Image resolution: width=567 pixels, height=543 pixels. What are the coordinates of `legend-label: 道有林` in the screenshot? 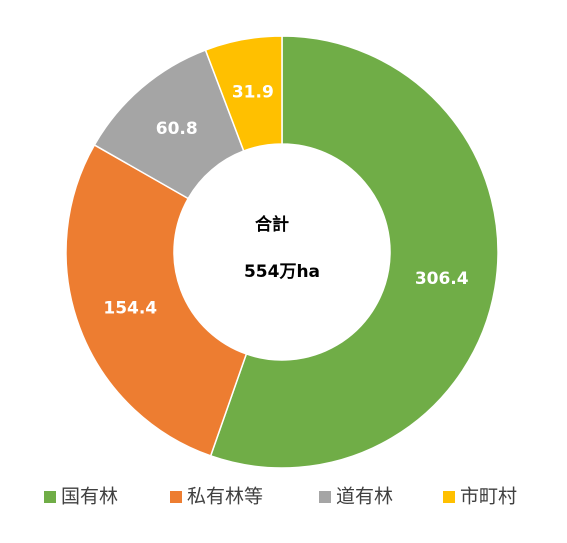 It's located at (364, 497).